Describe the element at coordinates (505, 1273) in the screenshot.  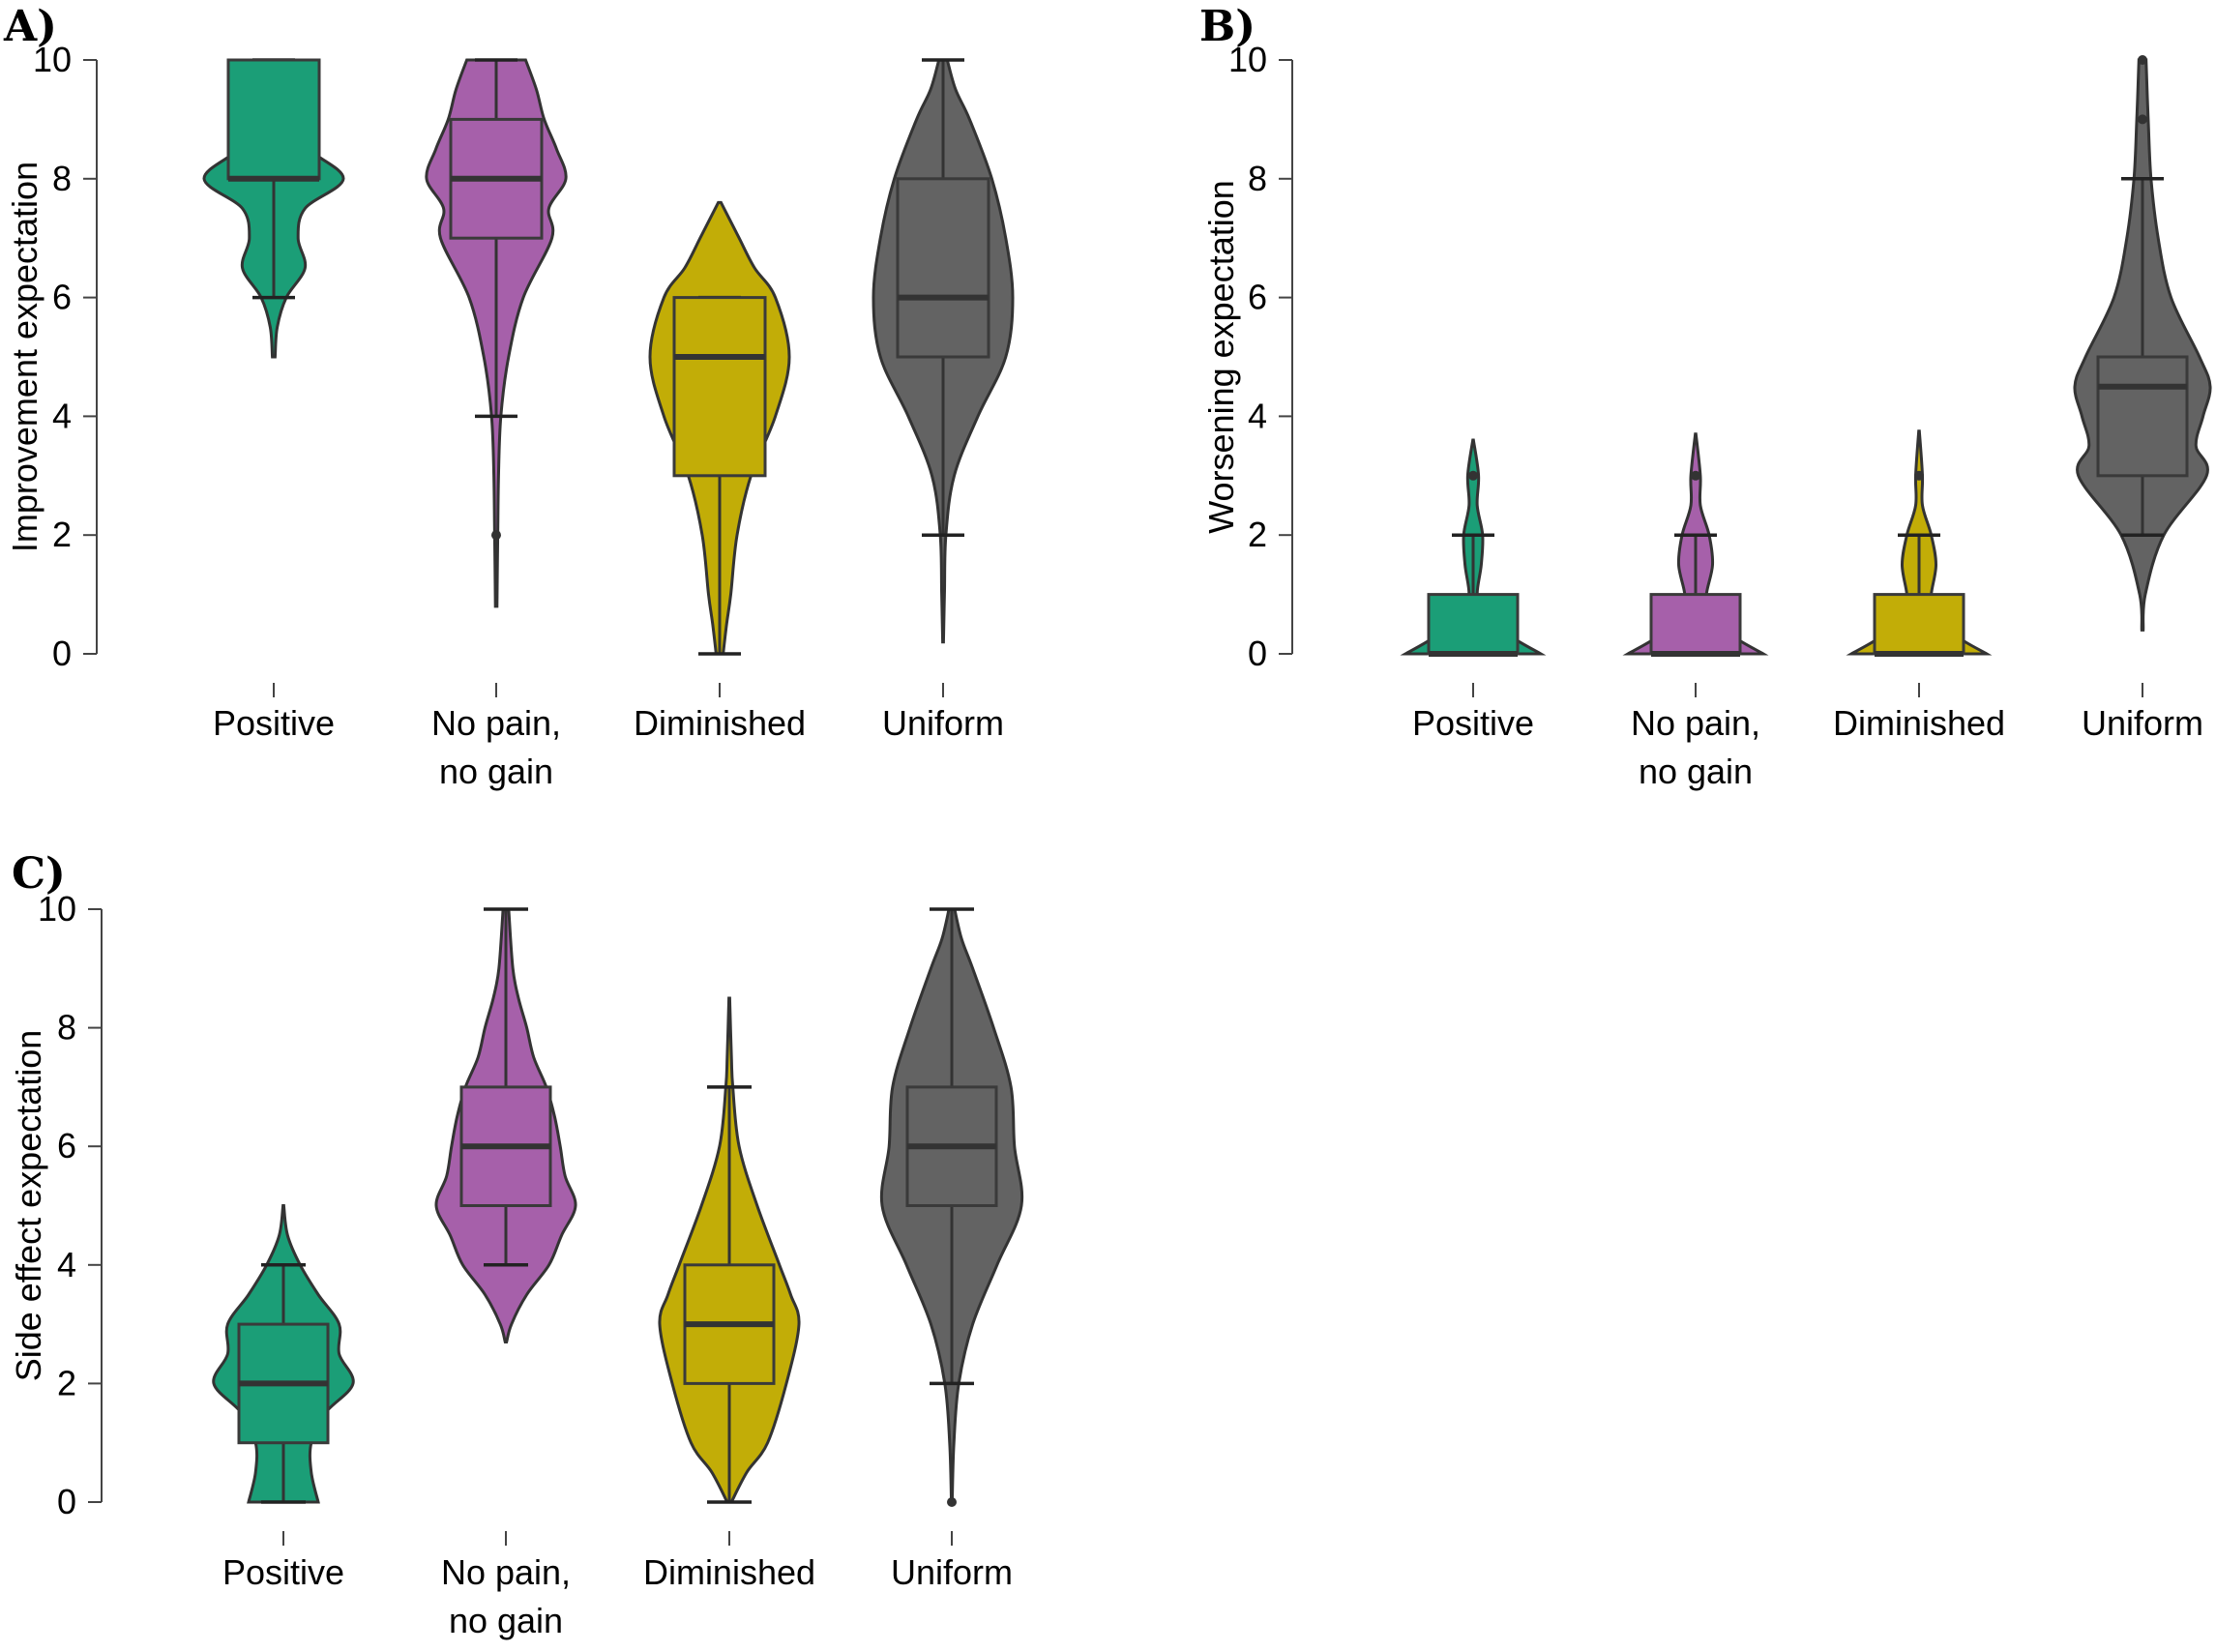
I see `panel-c-no-pain-no-gain: No pain, no gain` at that location.